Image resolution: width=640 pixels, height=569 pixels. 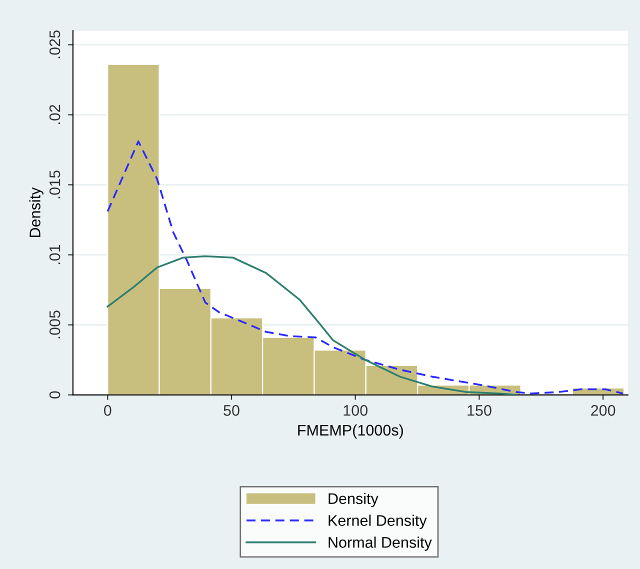 What do you see at coordinates (54, 184) in the screenshot?
I see `y-tick-label: .015` at bounding box center [54, 184].